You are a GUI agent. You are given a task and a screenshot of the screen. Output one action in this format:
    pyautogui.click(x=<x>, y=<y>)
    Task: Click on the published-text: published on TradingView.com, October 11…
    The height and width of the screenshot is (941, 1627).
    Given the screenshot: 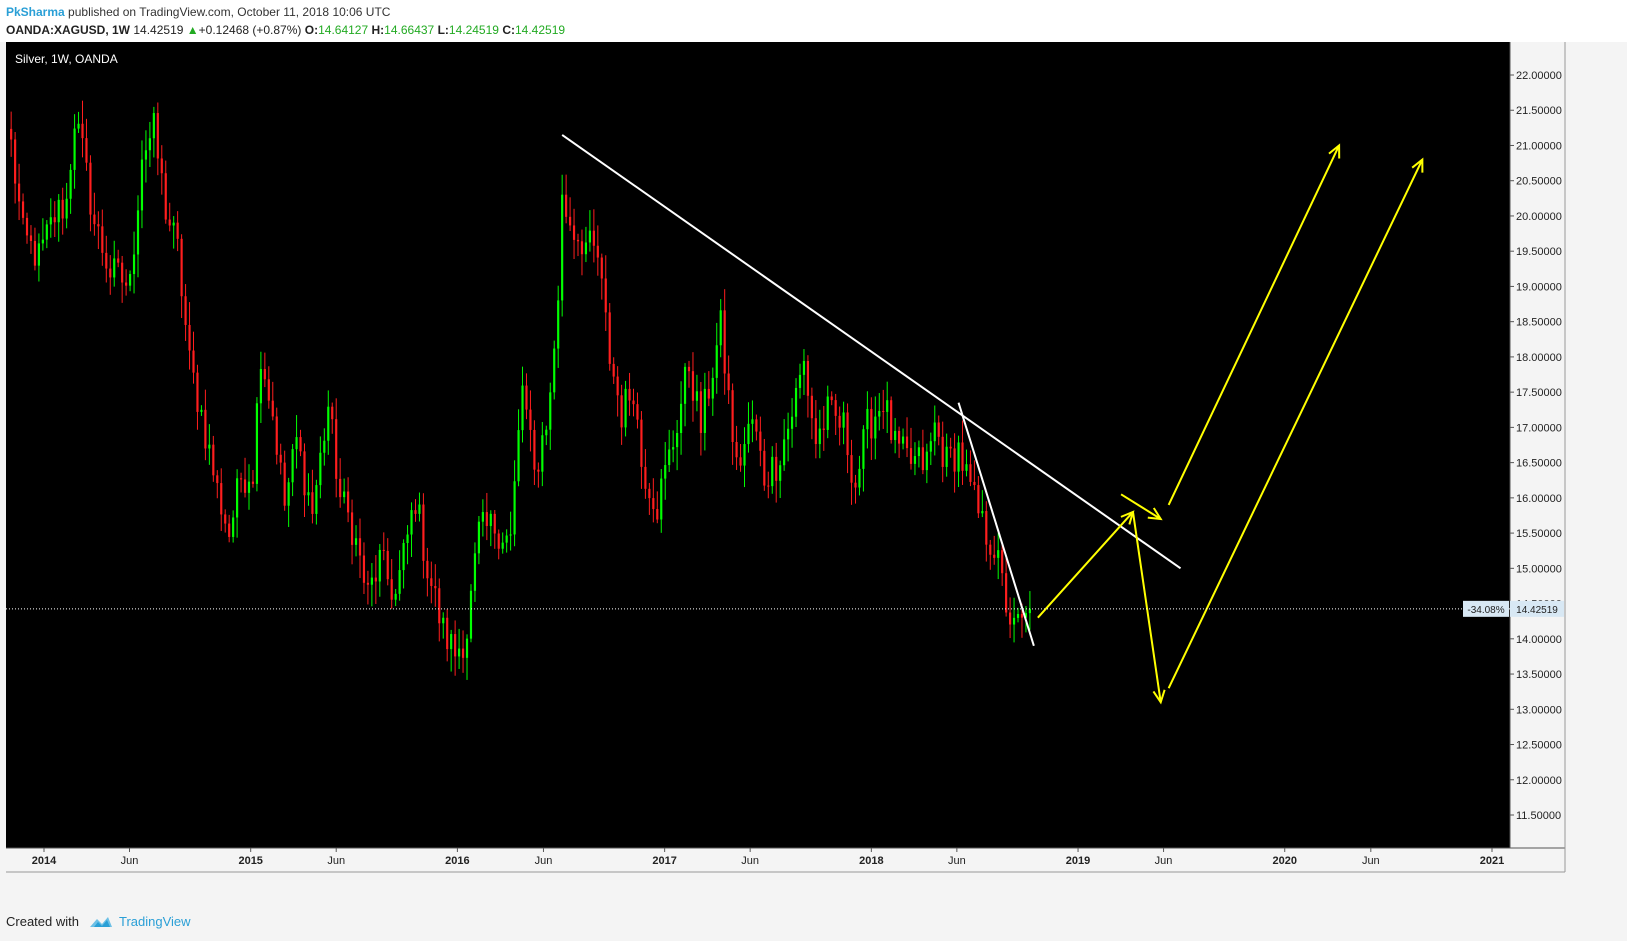 What is the action you would take?
    pyautogui.click(x=229, y=12)
    